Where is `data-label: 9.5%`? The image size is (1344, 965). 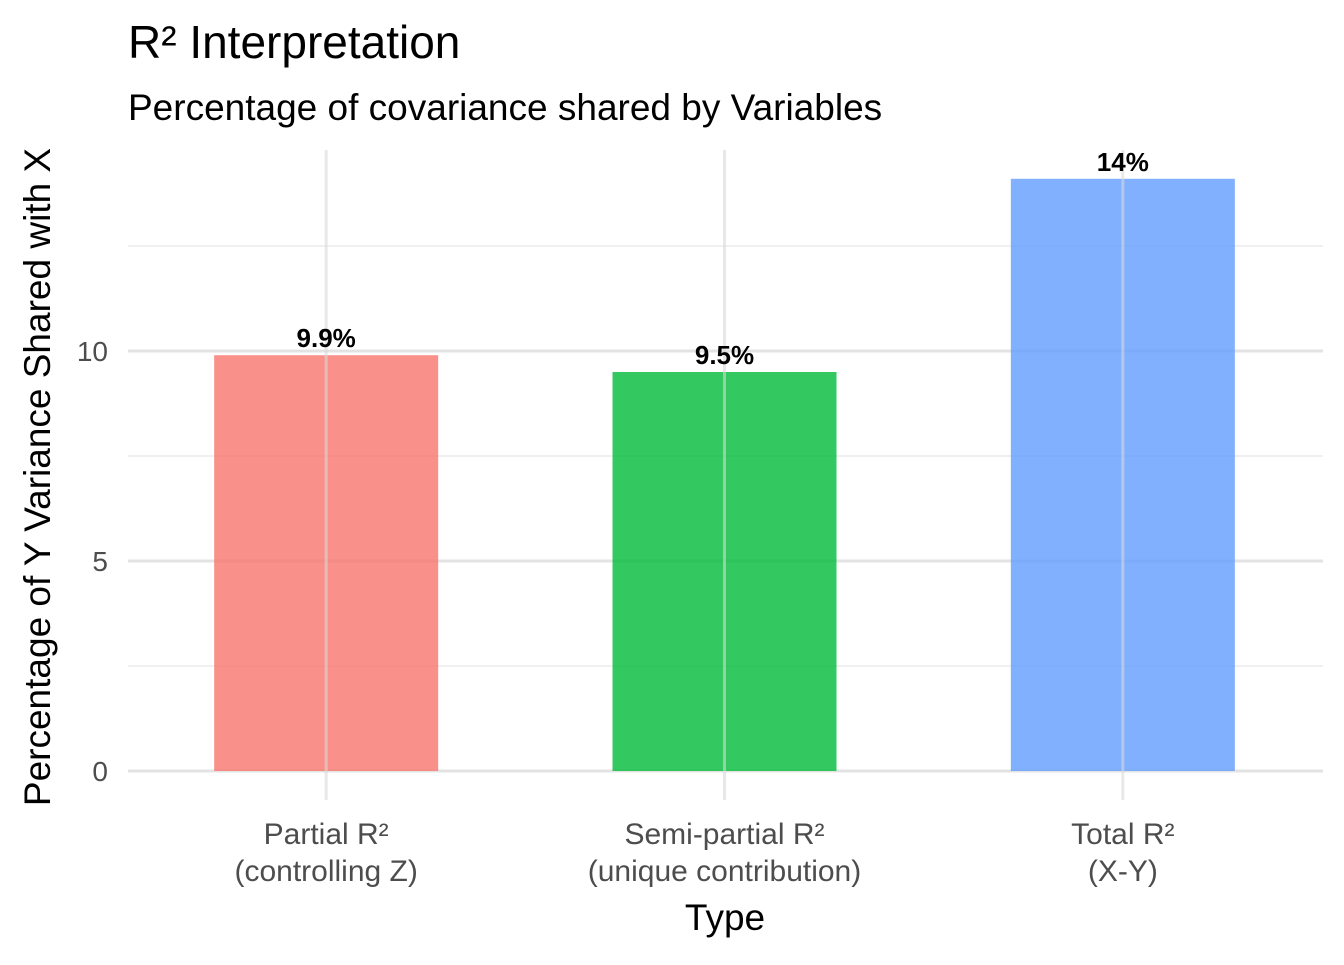
data-label: 9.5% is located at coordinates (724, 355).